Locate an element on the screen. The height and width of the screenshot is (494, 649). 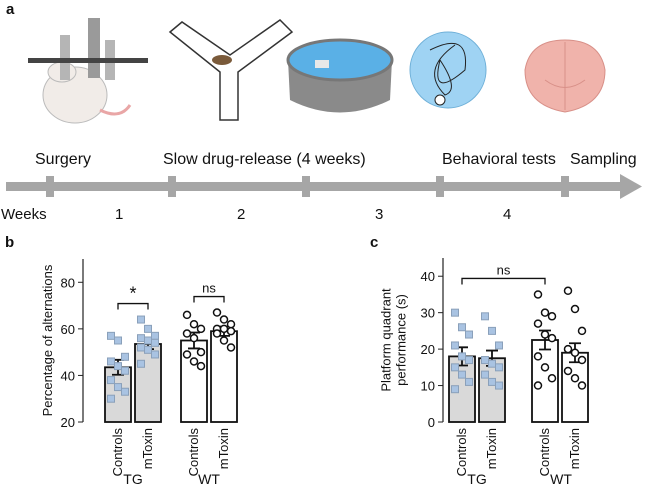
track-icon is located at coordinates (448, 70).